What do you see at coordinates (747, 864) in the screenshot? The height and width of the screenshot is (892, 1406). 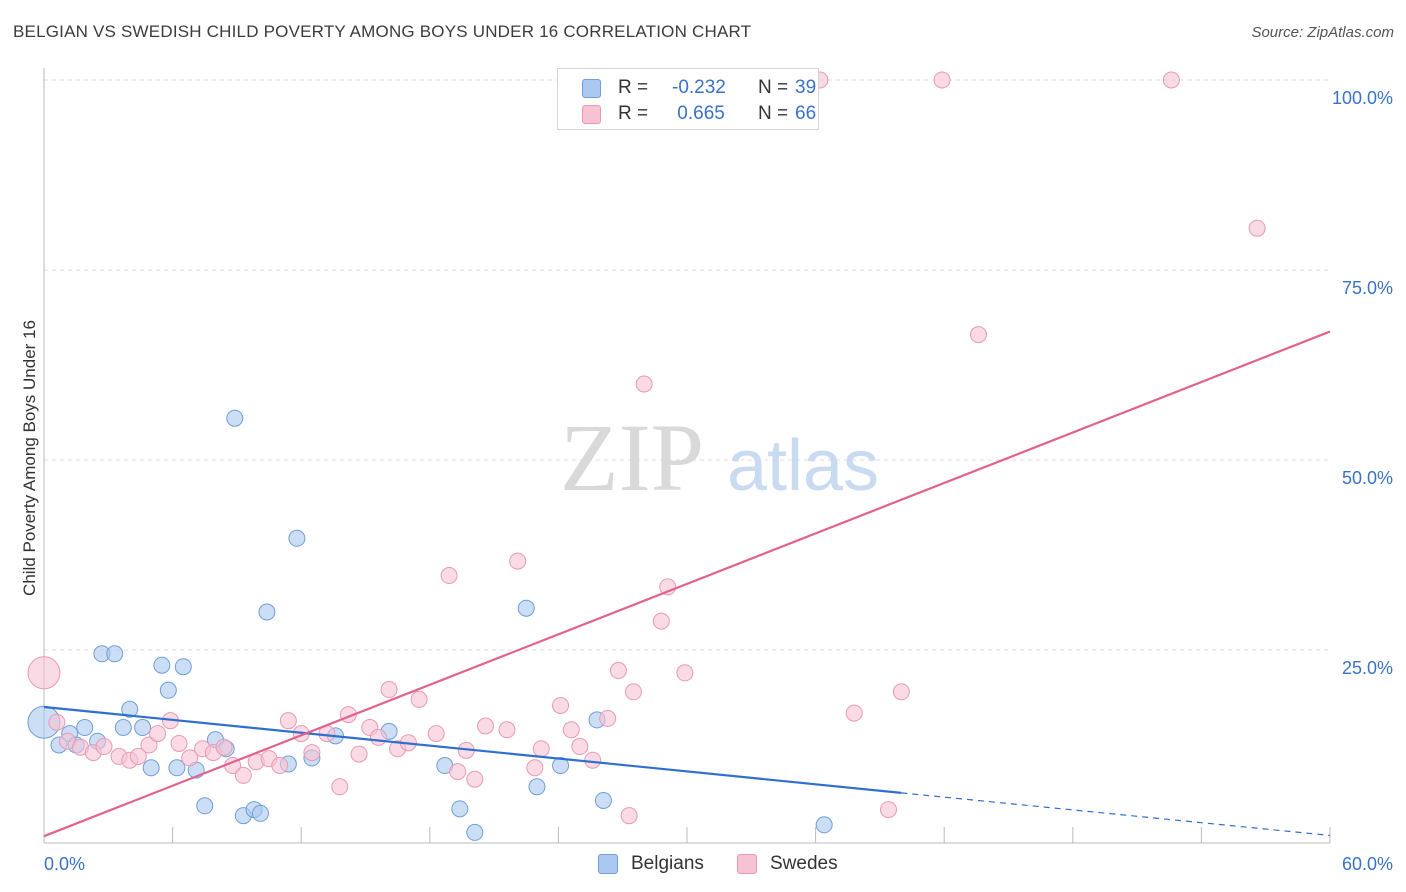 I see `swede-legend-swatch` at bounding box center [747, 864].